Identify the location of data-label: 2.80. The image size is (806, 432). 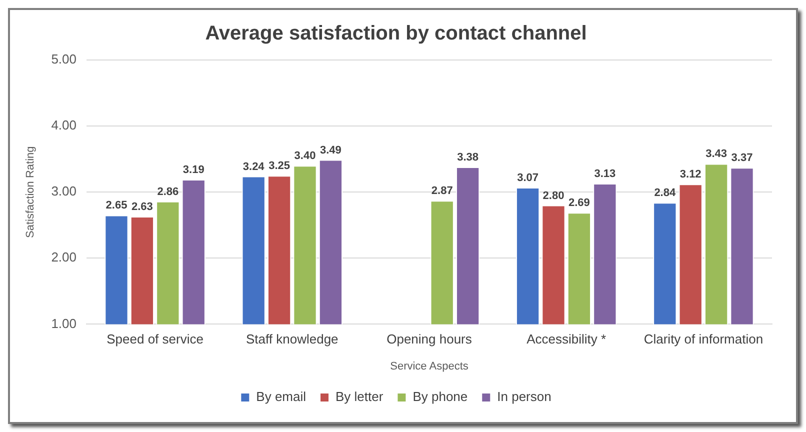
(553, 196).